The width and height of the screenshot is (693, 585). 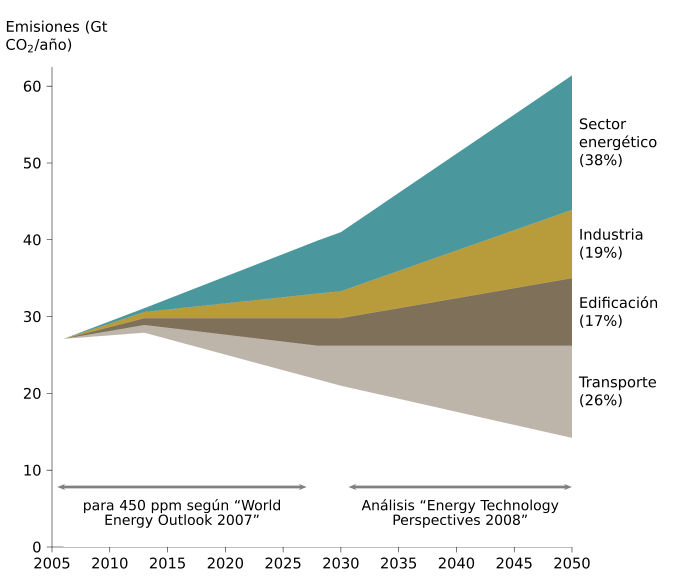 What do you see at coordinates (32, 470) in the screenshot?
I see `y-tick-label: 10` at bounding box center [32, 470].